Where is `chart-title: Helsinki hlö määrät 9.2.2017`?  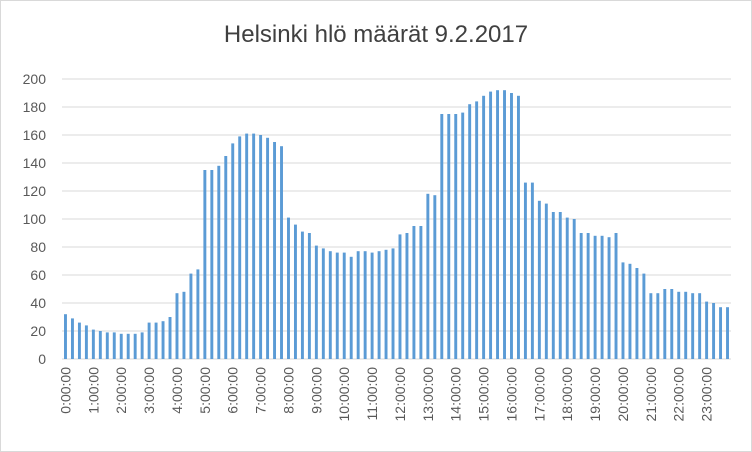
chart-title: Helsinki hlö määrät 9.2.2017 is located at coordinates (376, 34).